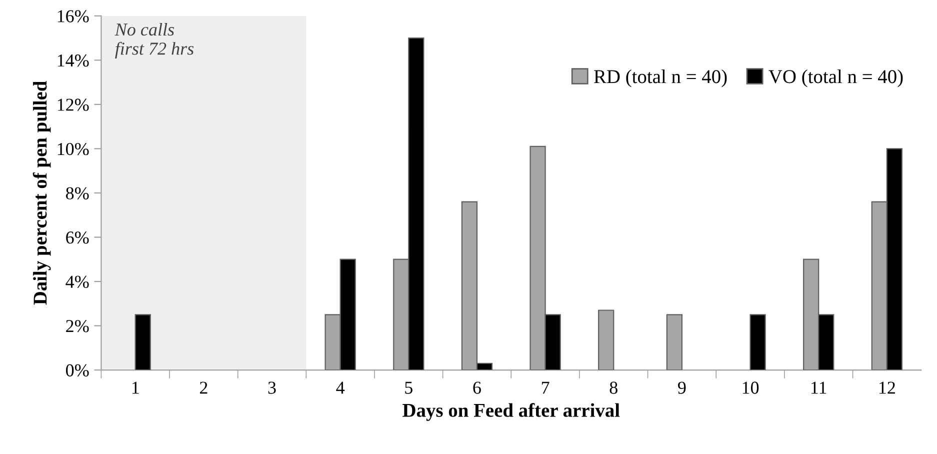 This screenshot has width=937, height=454. What do you see at coordinates (73, 149) in the screenshot?
I see `y-tick-label: 10%` at bounding box center [73, 149].